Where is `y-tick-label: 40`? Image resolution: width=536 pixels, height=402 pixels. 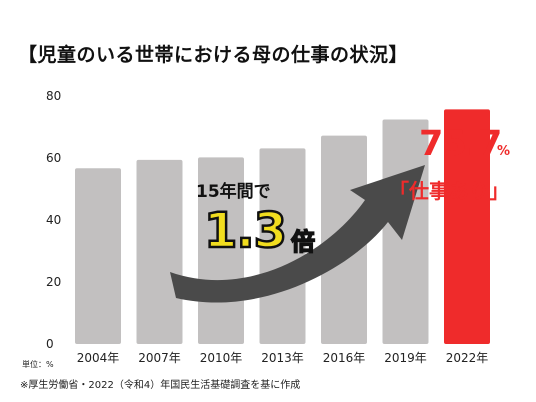
y-tick-label: 40 is located at coordinates (53, 220).